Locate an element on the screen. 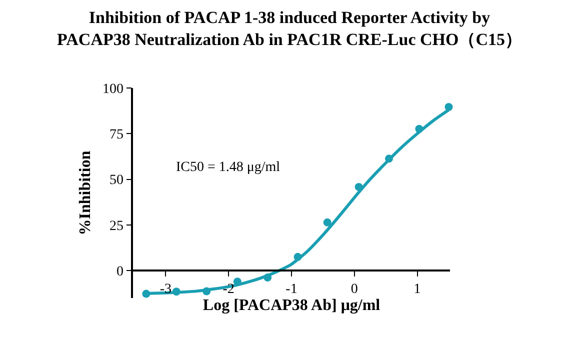 This screenshot has height=351, width=579. y-tick-label: 25 is located at coordinates (116, 226).